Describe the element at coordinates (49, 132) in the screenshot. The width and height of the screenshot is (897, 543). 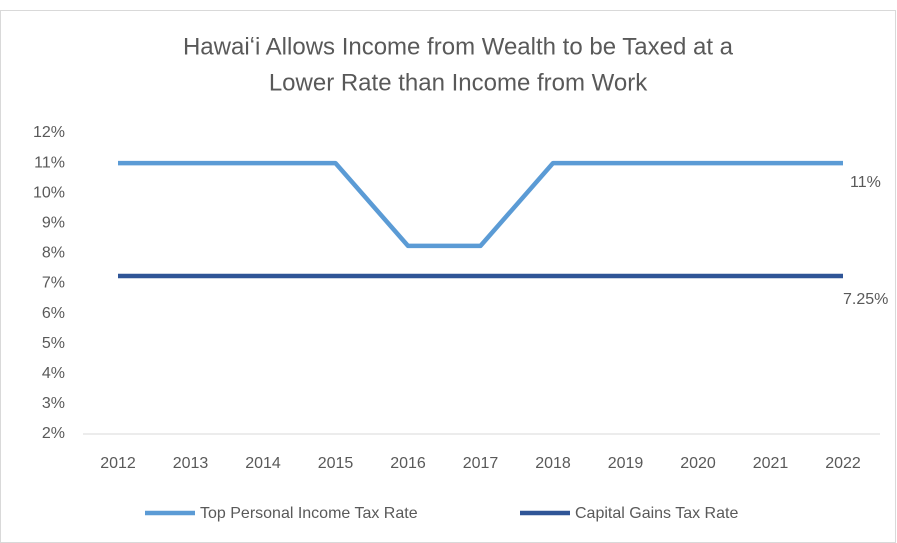
I see `y-tick-label: 12%` at that location.